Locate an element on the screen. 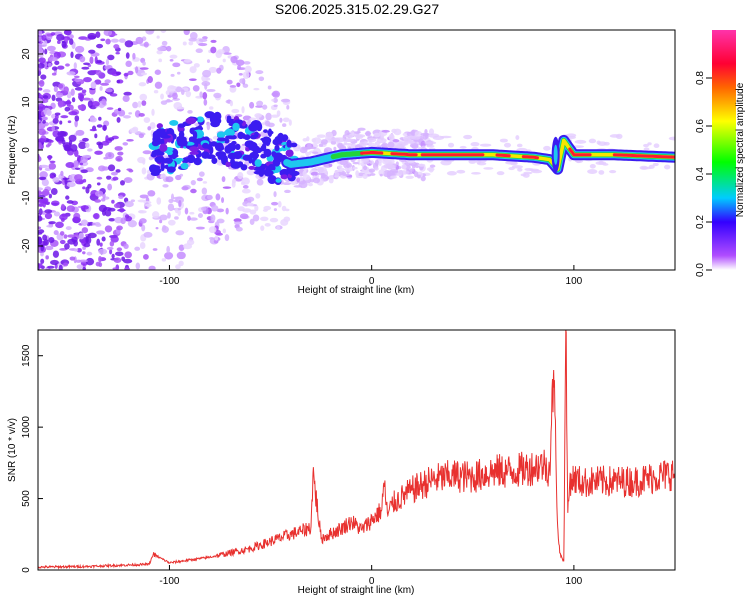  snr-y-label: SNR (10 * v/v) is located at coordinates (12, 450).